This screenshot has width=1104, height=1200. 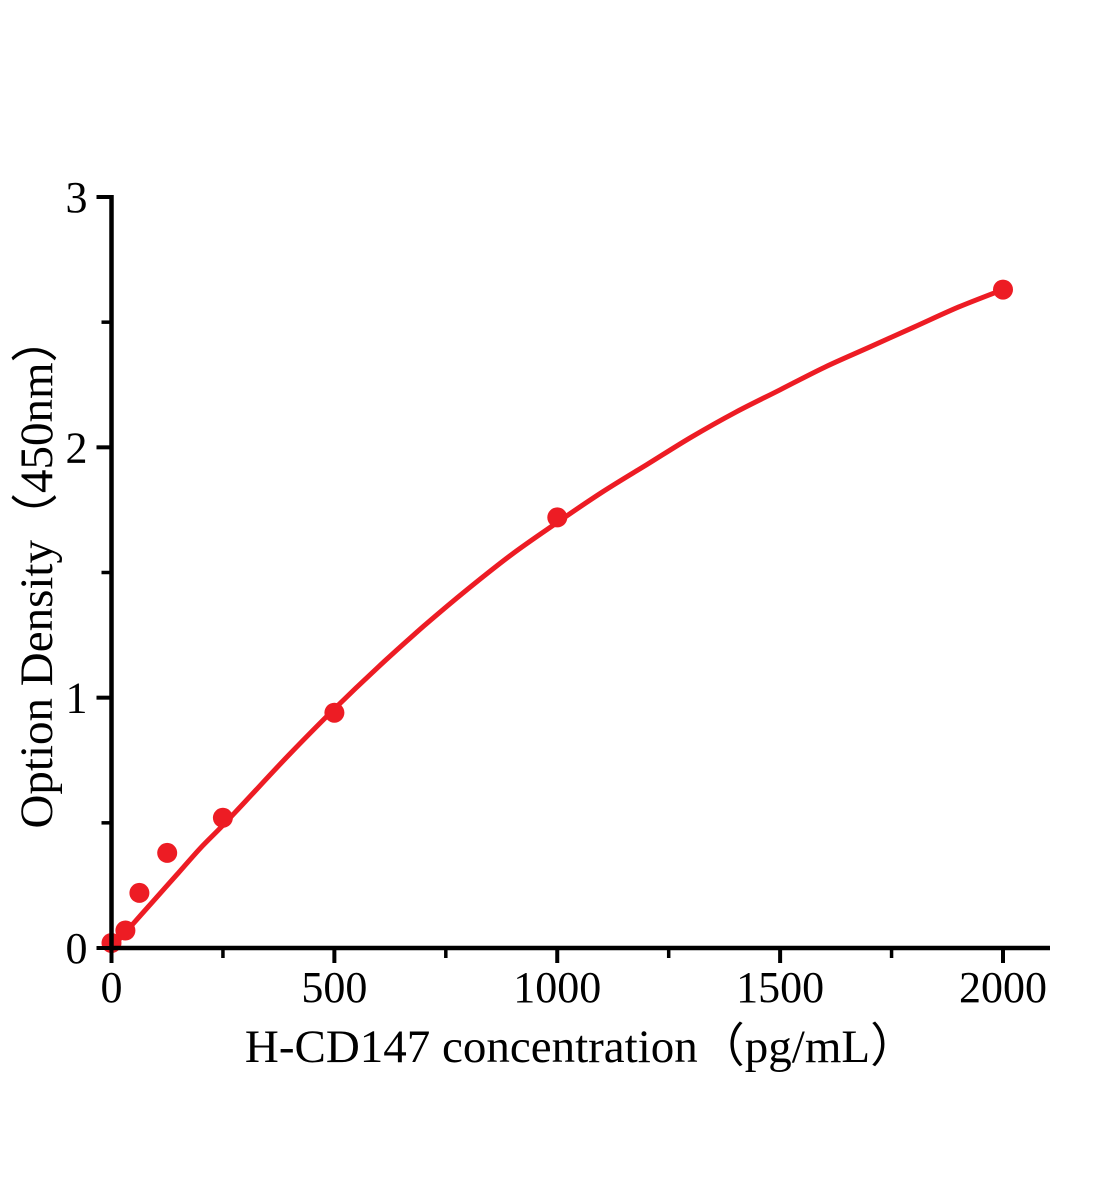 What do you see at coordinates (77, 197) in the screenshot?
I see `y-tick-label: 3` at bounding box center [77, 197].